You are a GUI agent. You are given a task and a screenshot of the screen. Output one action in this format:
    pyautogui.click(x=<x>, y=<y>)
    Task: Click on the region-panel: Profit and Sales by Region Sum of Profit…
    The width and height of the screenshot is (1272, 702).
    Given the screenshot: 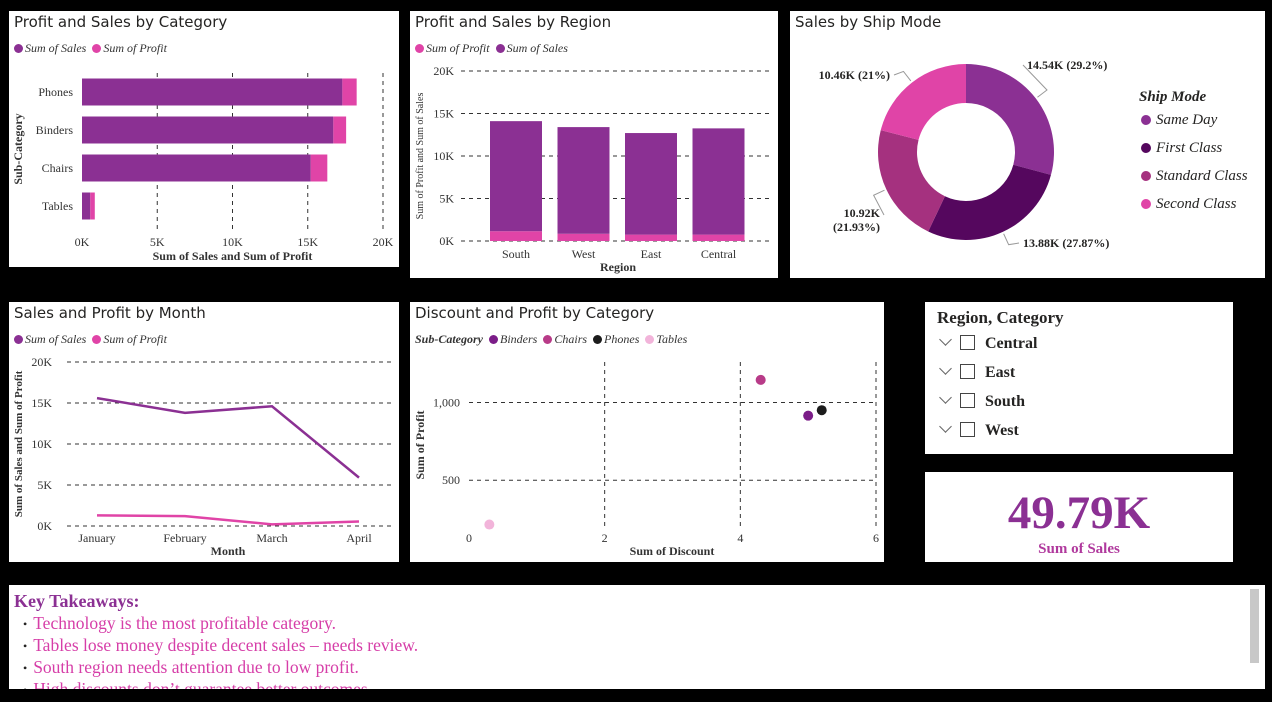 What is the action you would take?
    pyautogui.click(x=594, y=144)
    